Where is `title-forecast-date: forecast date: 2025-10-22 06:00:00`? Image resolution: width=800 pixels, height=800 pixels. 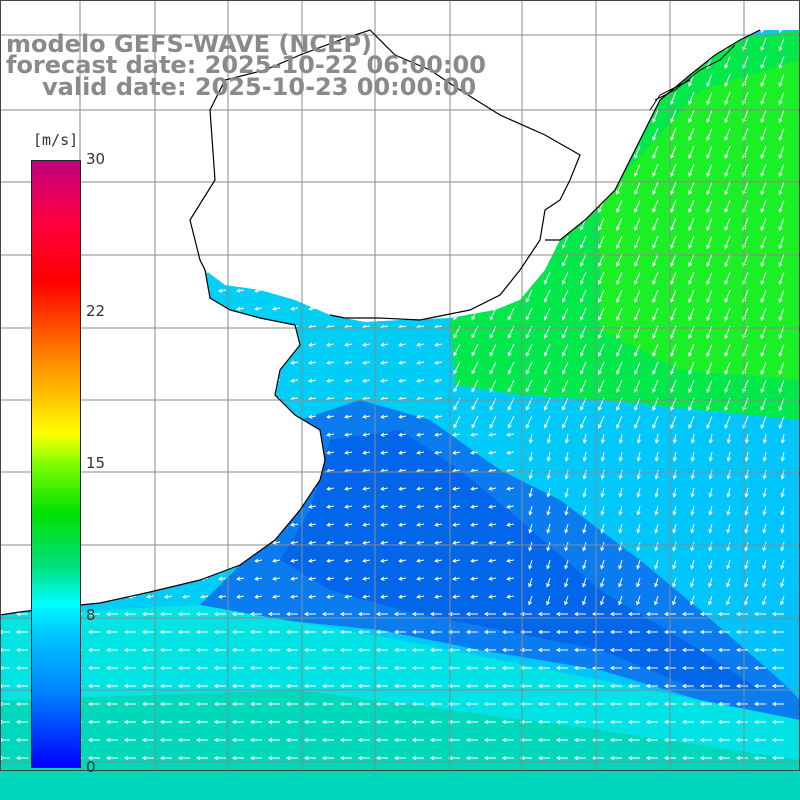
title-forecast-date: forecast date: 2025-10-22 06:00:00 is located at coordinates (246, 65).